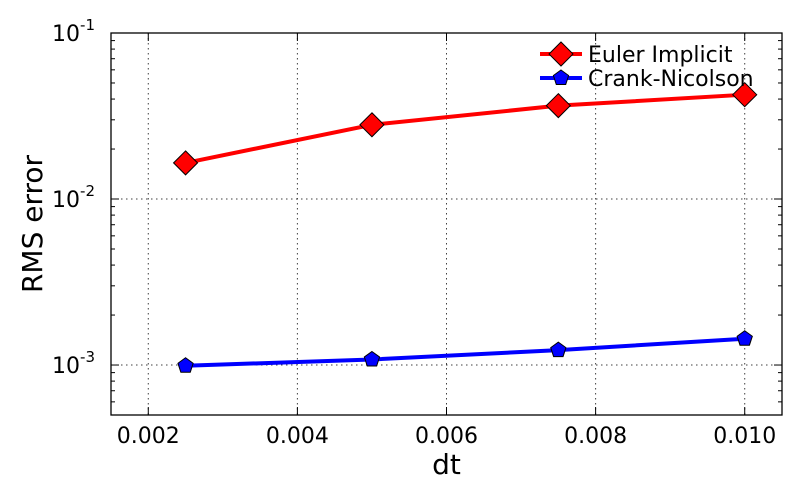 The height and width of the screenshot is (500, 800). I want to click on legend-label: Euler Implicit, so click(660, 55).